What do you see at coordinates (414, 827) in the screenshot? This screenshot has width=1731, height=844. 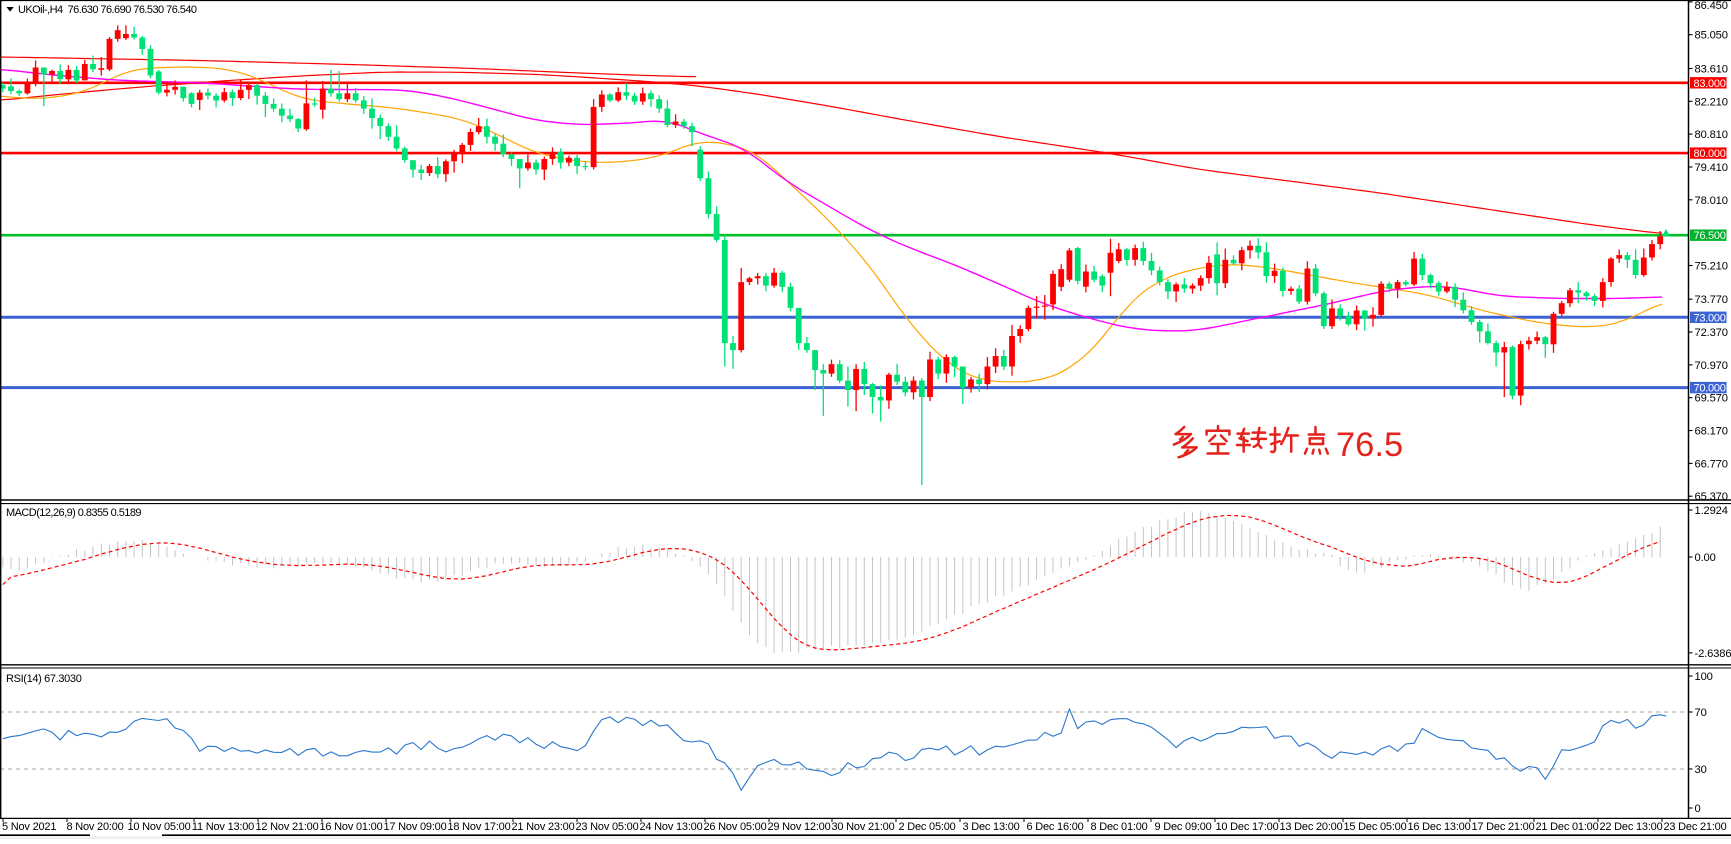 I see `svg-text: 17 Nov 09:00` at bounding box center [414, 827].